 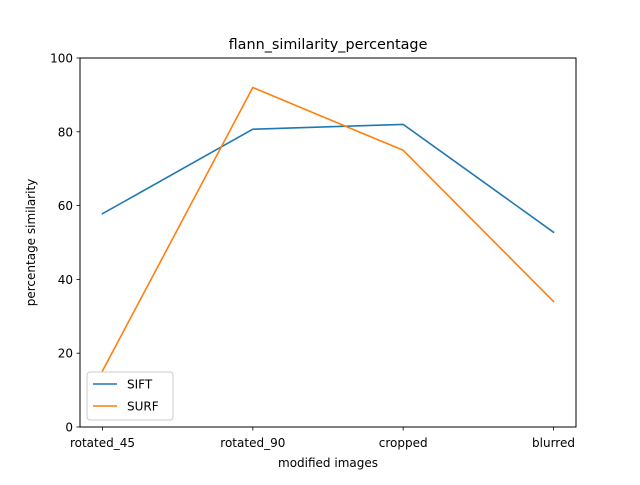 I want to click on x-axis-ticks: rotated_45 rotated_90 cropped blurred, so click(x=322, y=438).